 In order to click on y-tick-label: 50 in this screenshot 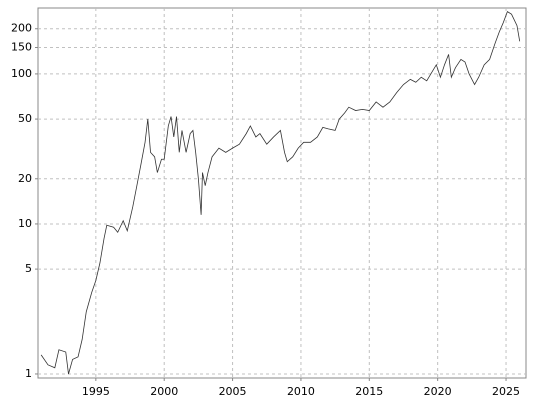, I will do `click(25, 118)`.